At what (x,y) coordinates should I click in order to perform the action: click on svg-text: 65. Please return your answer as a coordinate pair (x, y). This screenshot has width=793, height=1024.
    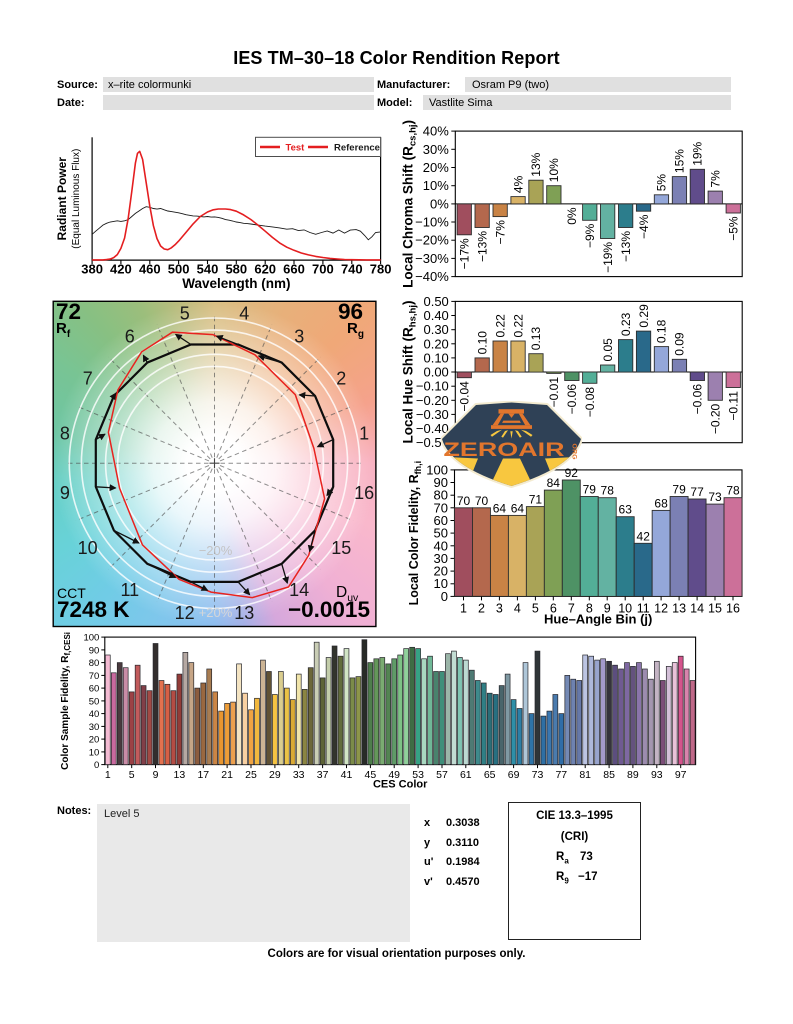
    Looking at the image, I should click on (490, 775).